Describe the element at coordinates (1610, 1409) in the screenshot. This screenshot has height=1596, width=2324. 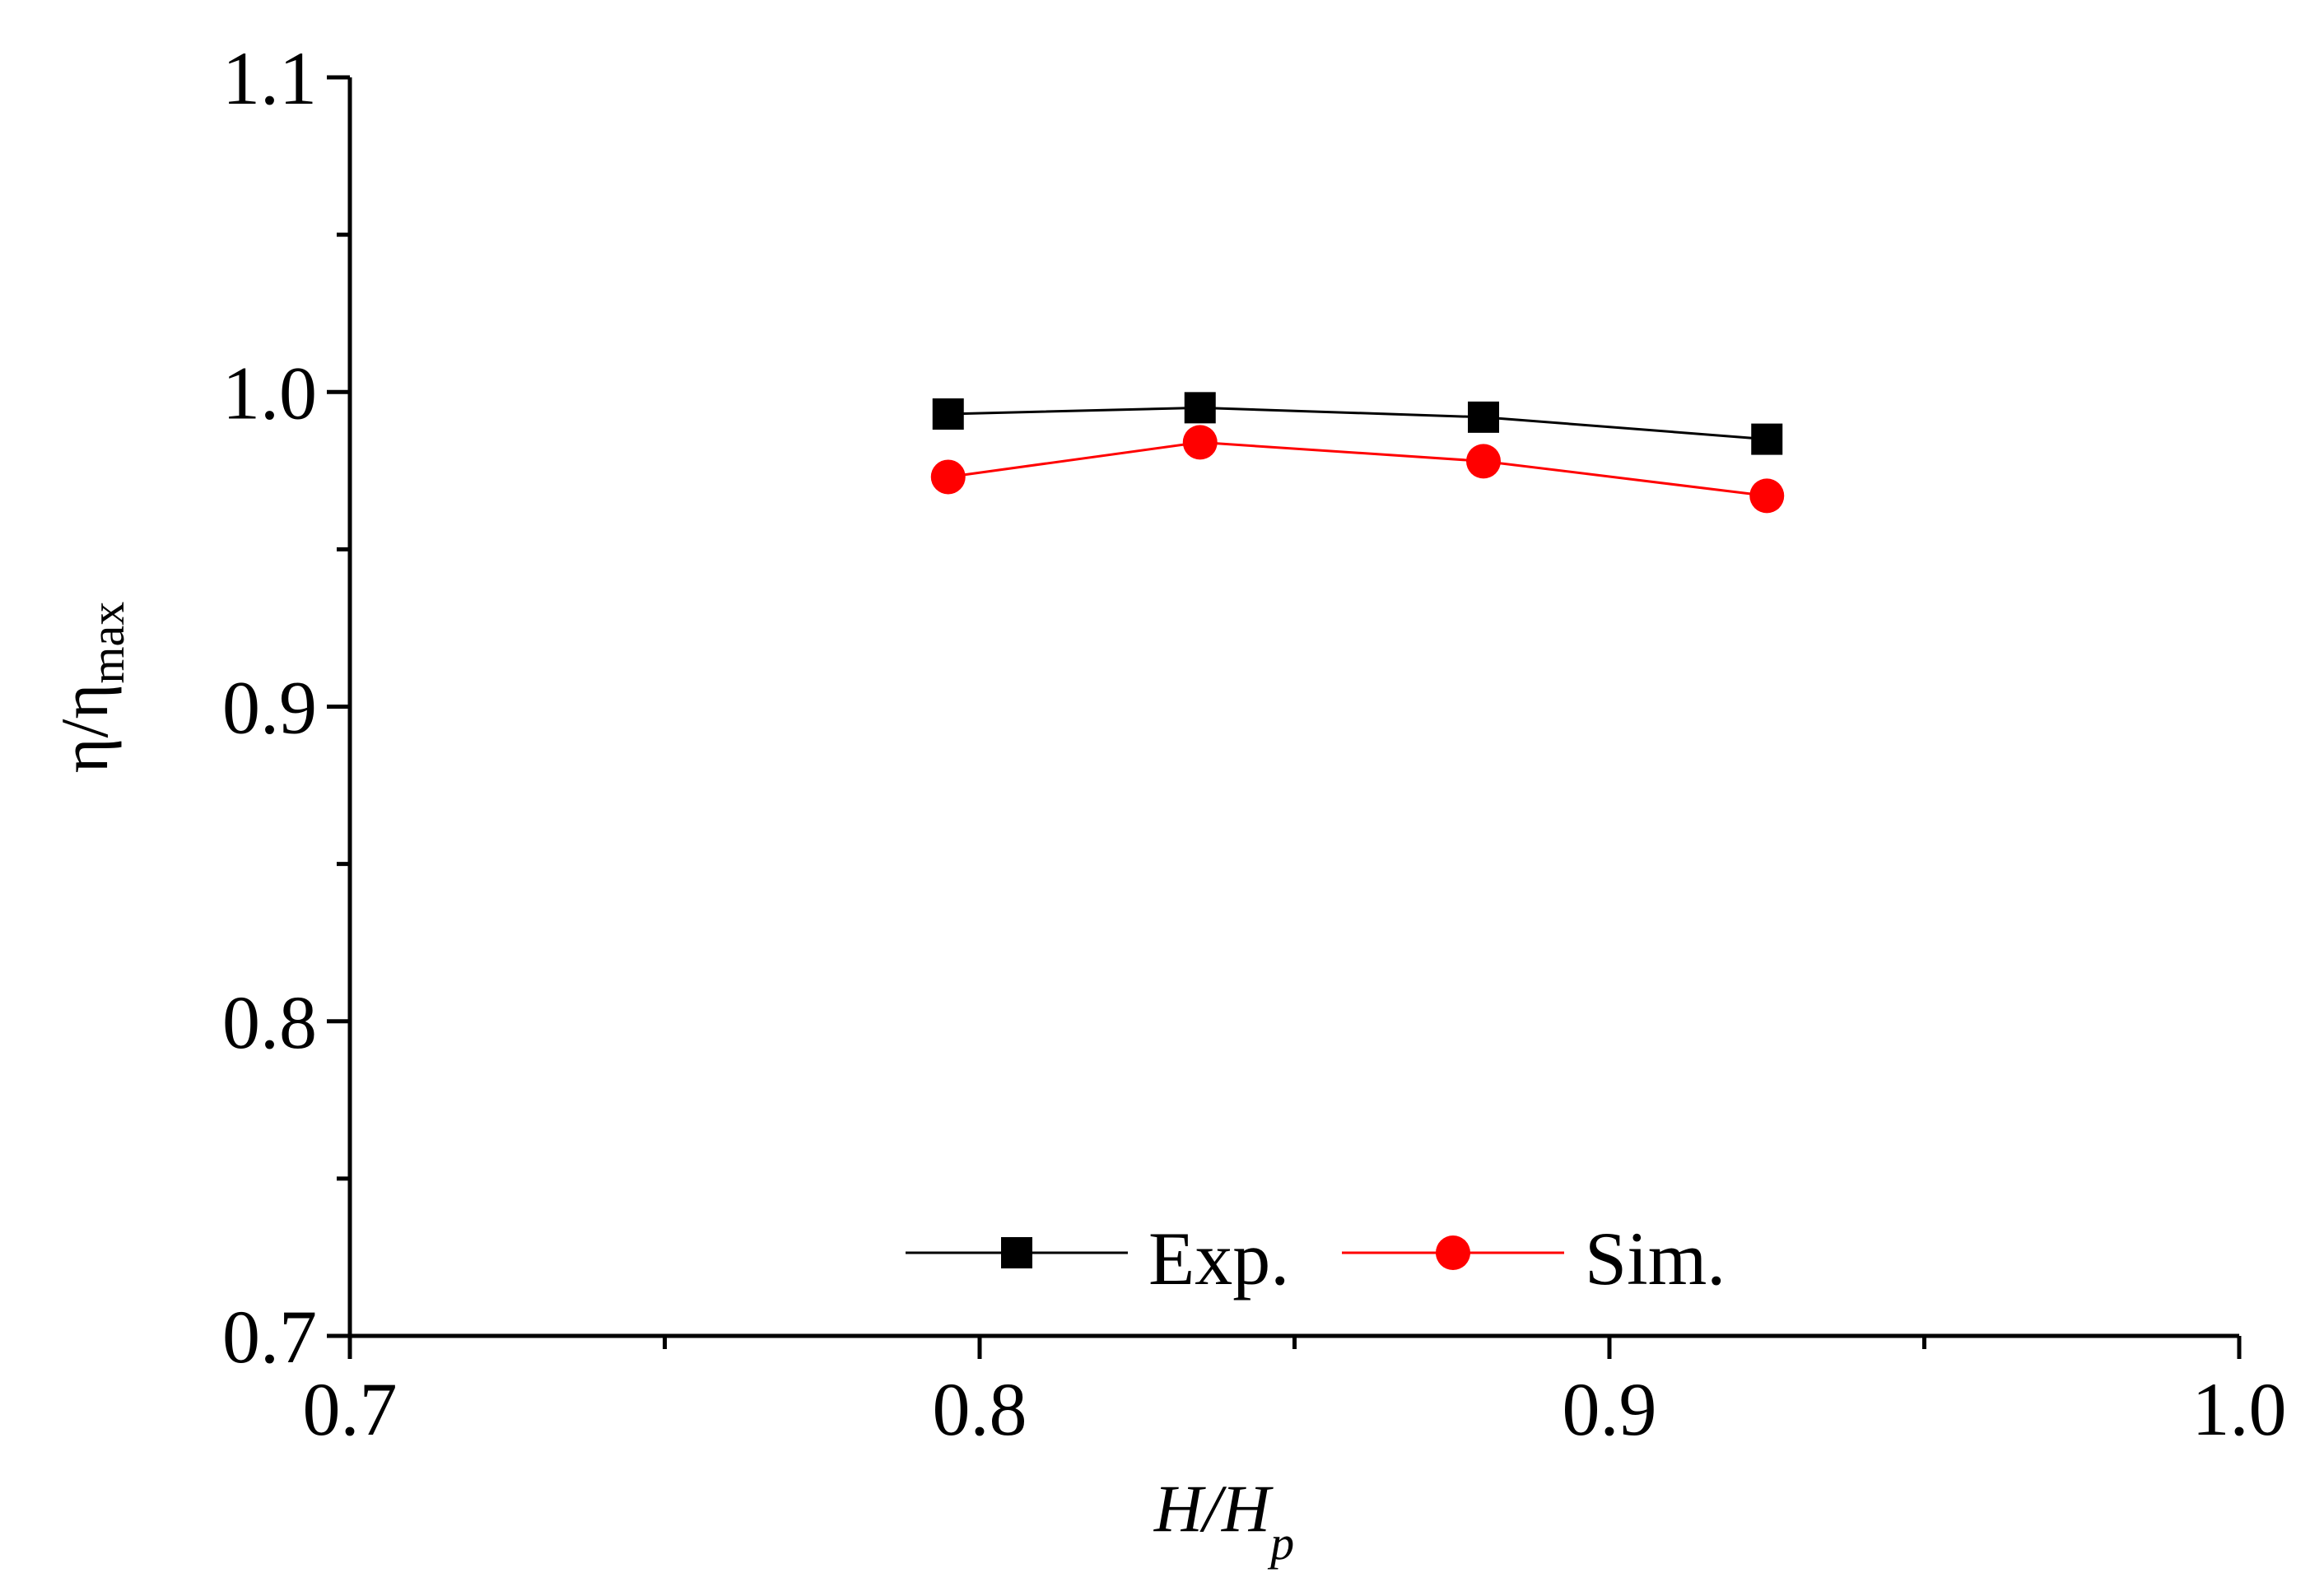
I see `x-tick-label: 0.9` at that location.